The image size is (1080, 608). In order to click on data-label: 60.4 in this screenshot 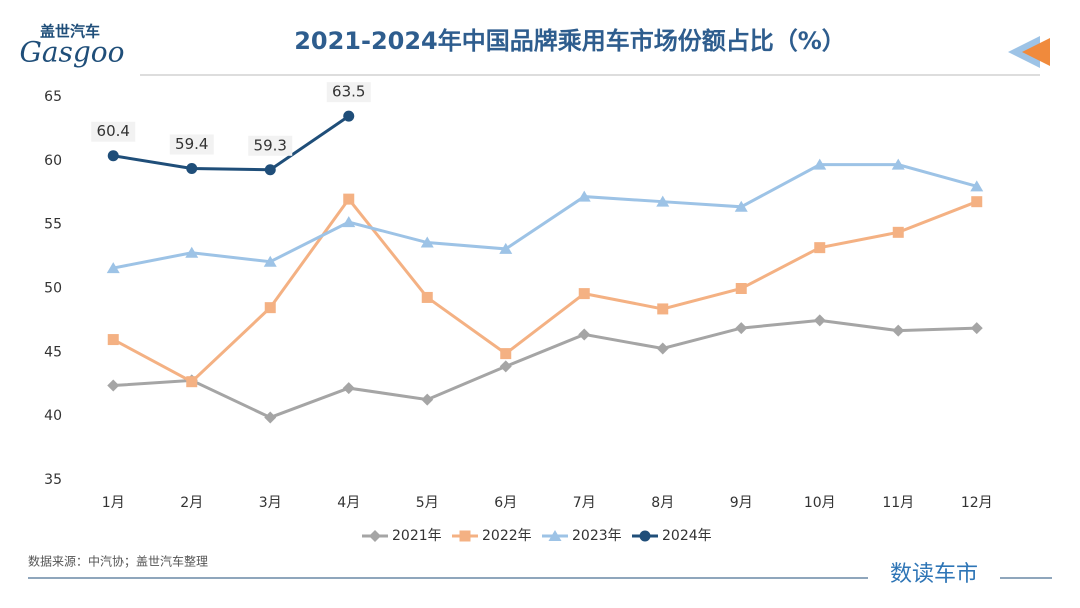, I will do `click(113, 131)`.